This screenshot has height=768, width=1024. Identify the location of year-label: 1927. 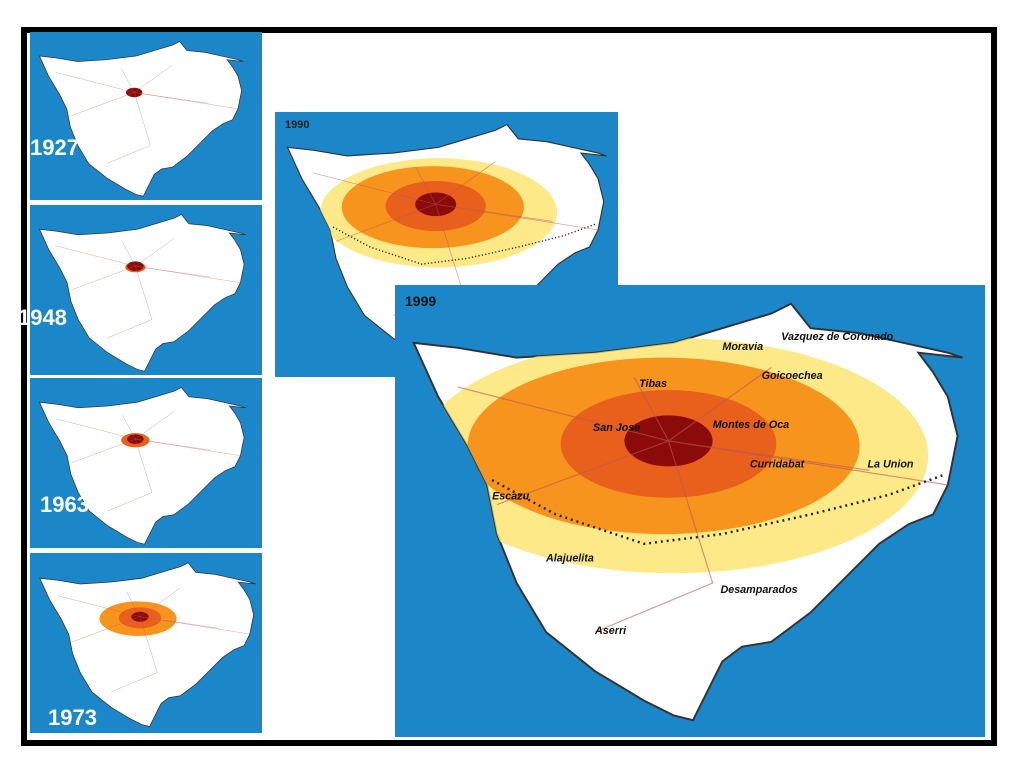
(54, 147).